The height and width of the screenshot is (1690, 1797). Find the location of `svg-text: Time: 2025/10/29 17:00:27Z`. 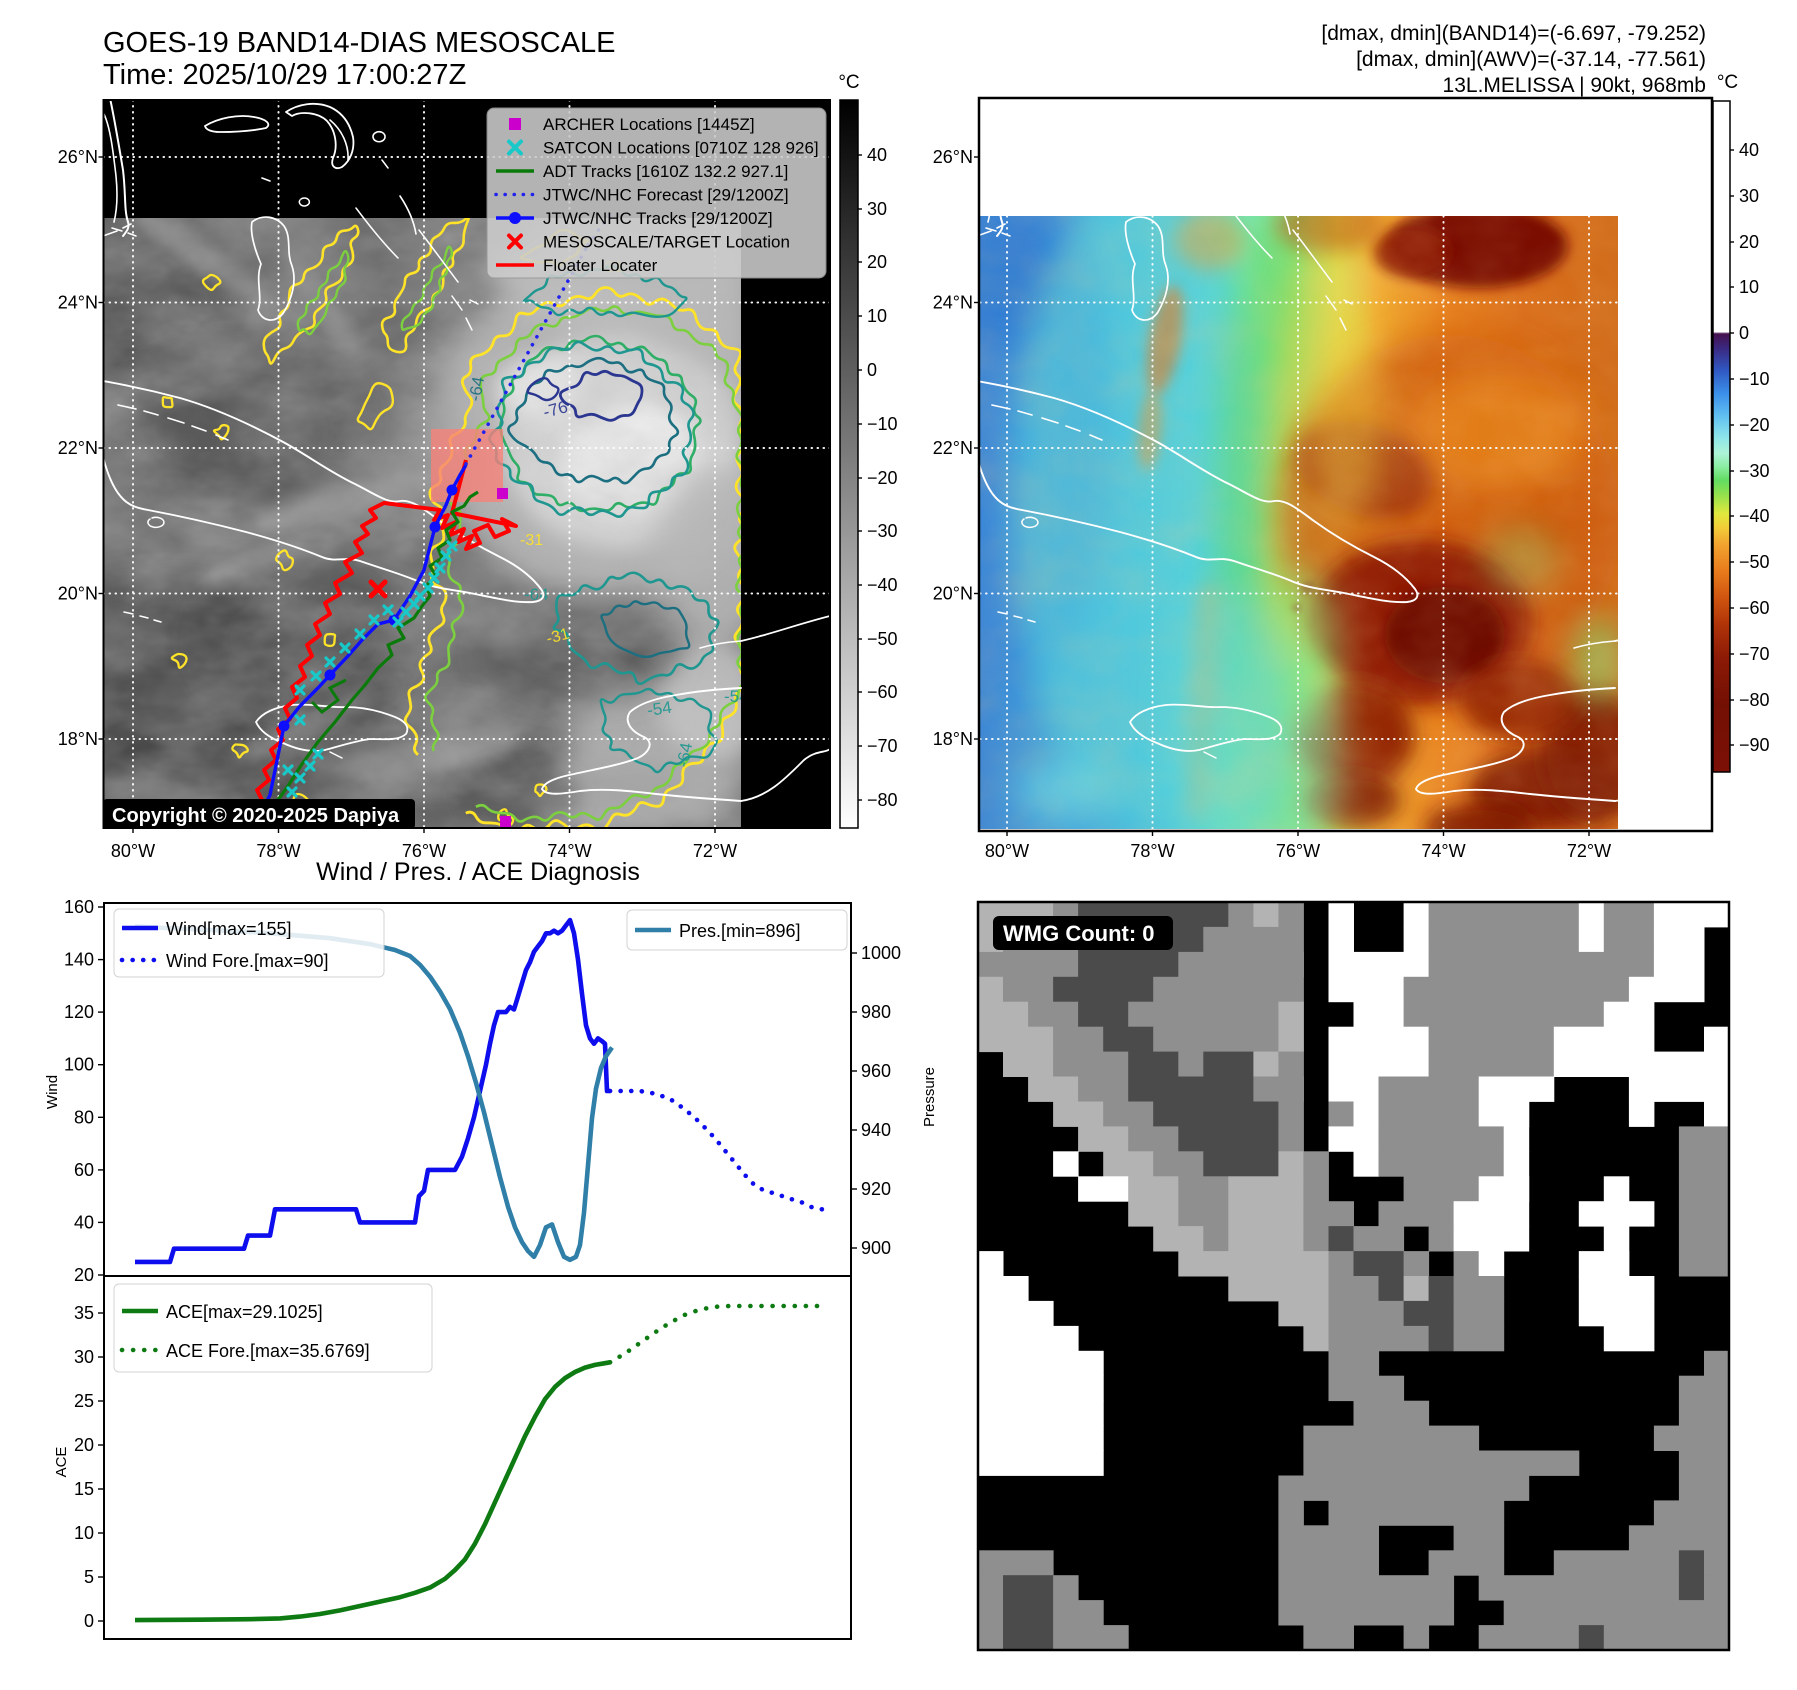

svg-text: Time: 2025/10/29 17:00:27Z is located at coordinates (284, 75).